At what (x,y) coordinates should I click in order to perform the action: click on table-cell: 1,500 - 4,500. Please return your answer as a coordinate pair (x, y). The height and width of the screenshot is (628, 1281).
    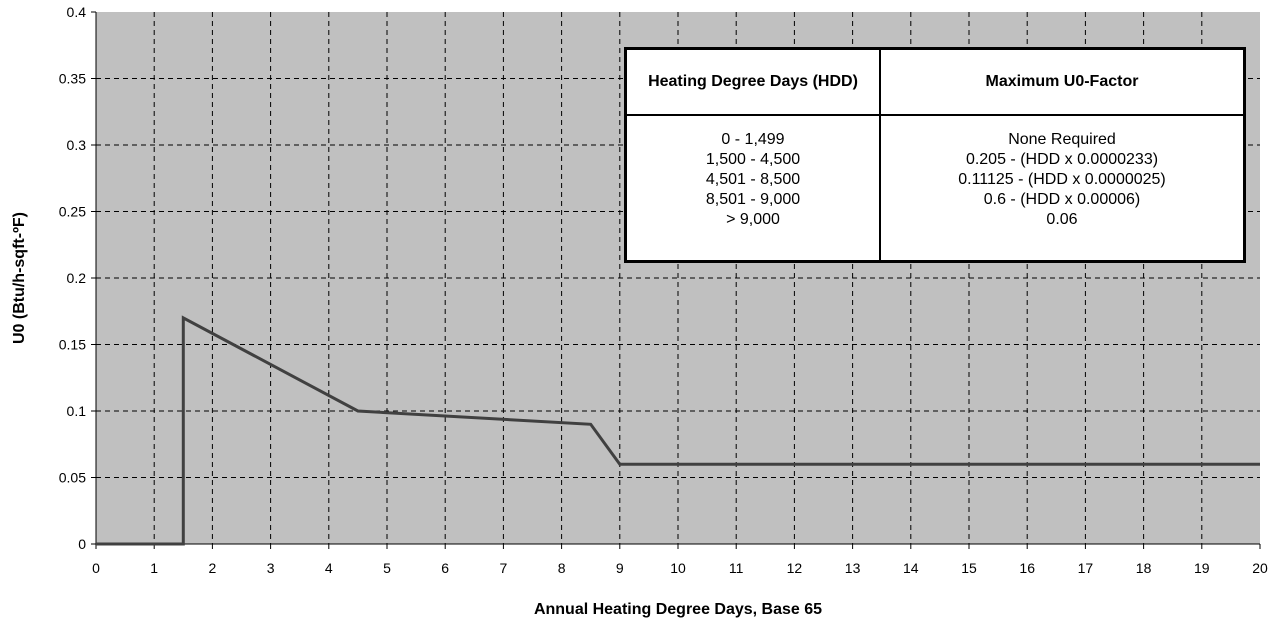
    Looking at the image, I should click on (753, 159).